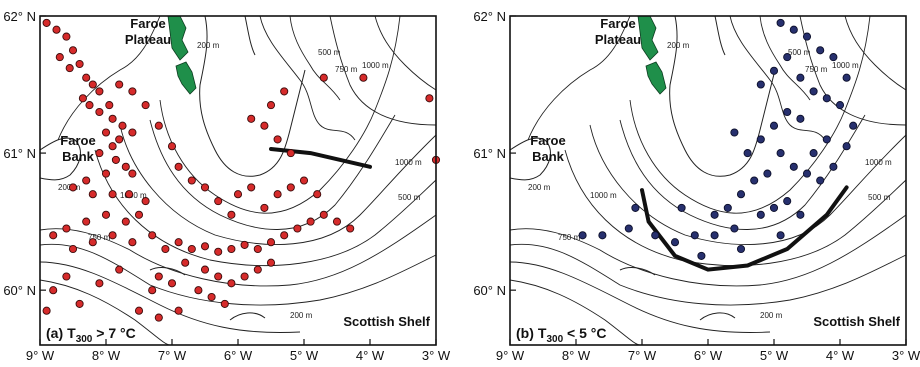 This screenshot has height=367, width=920. What do you see at coordinates (113, 333) in the screenshot?
I see `condition-text: > 7 °C` at bounding box center [113, 333].